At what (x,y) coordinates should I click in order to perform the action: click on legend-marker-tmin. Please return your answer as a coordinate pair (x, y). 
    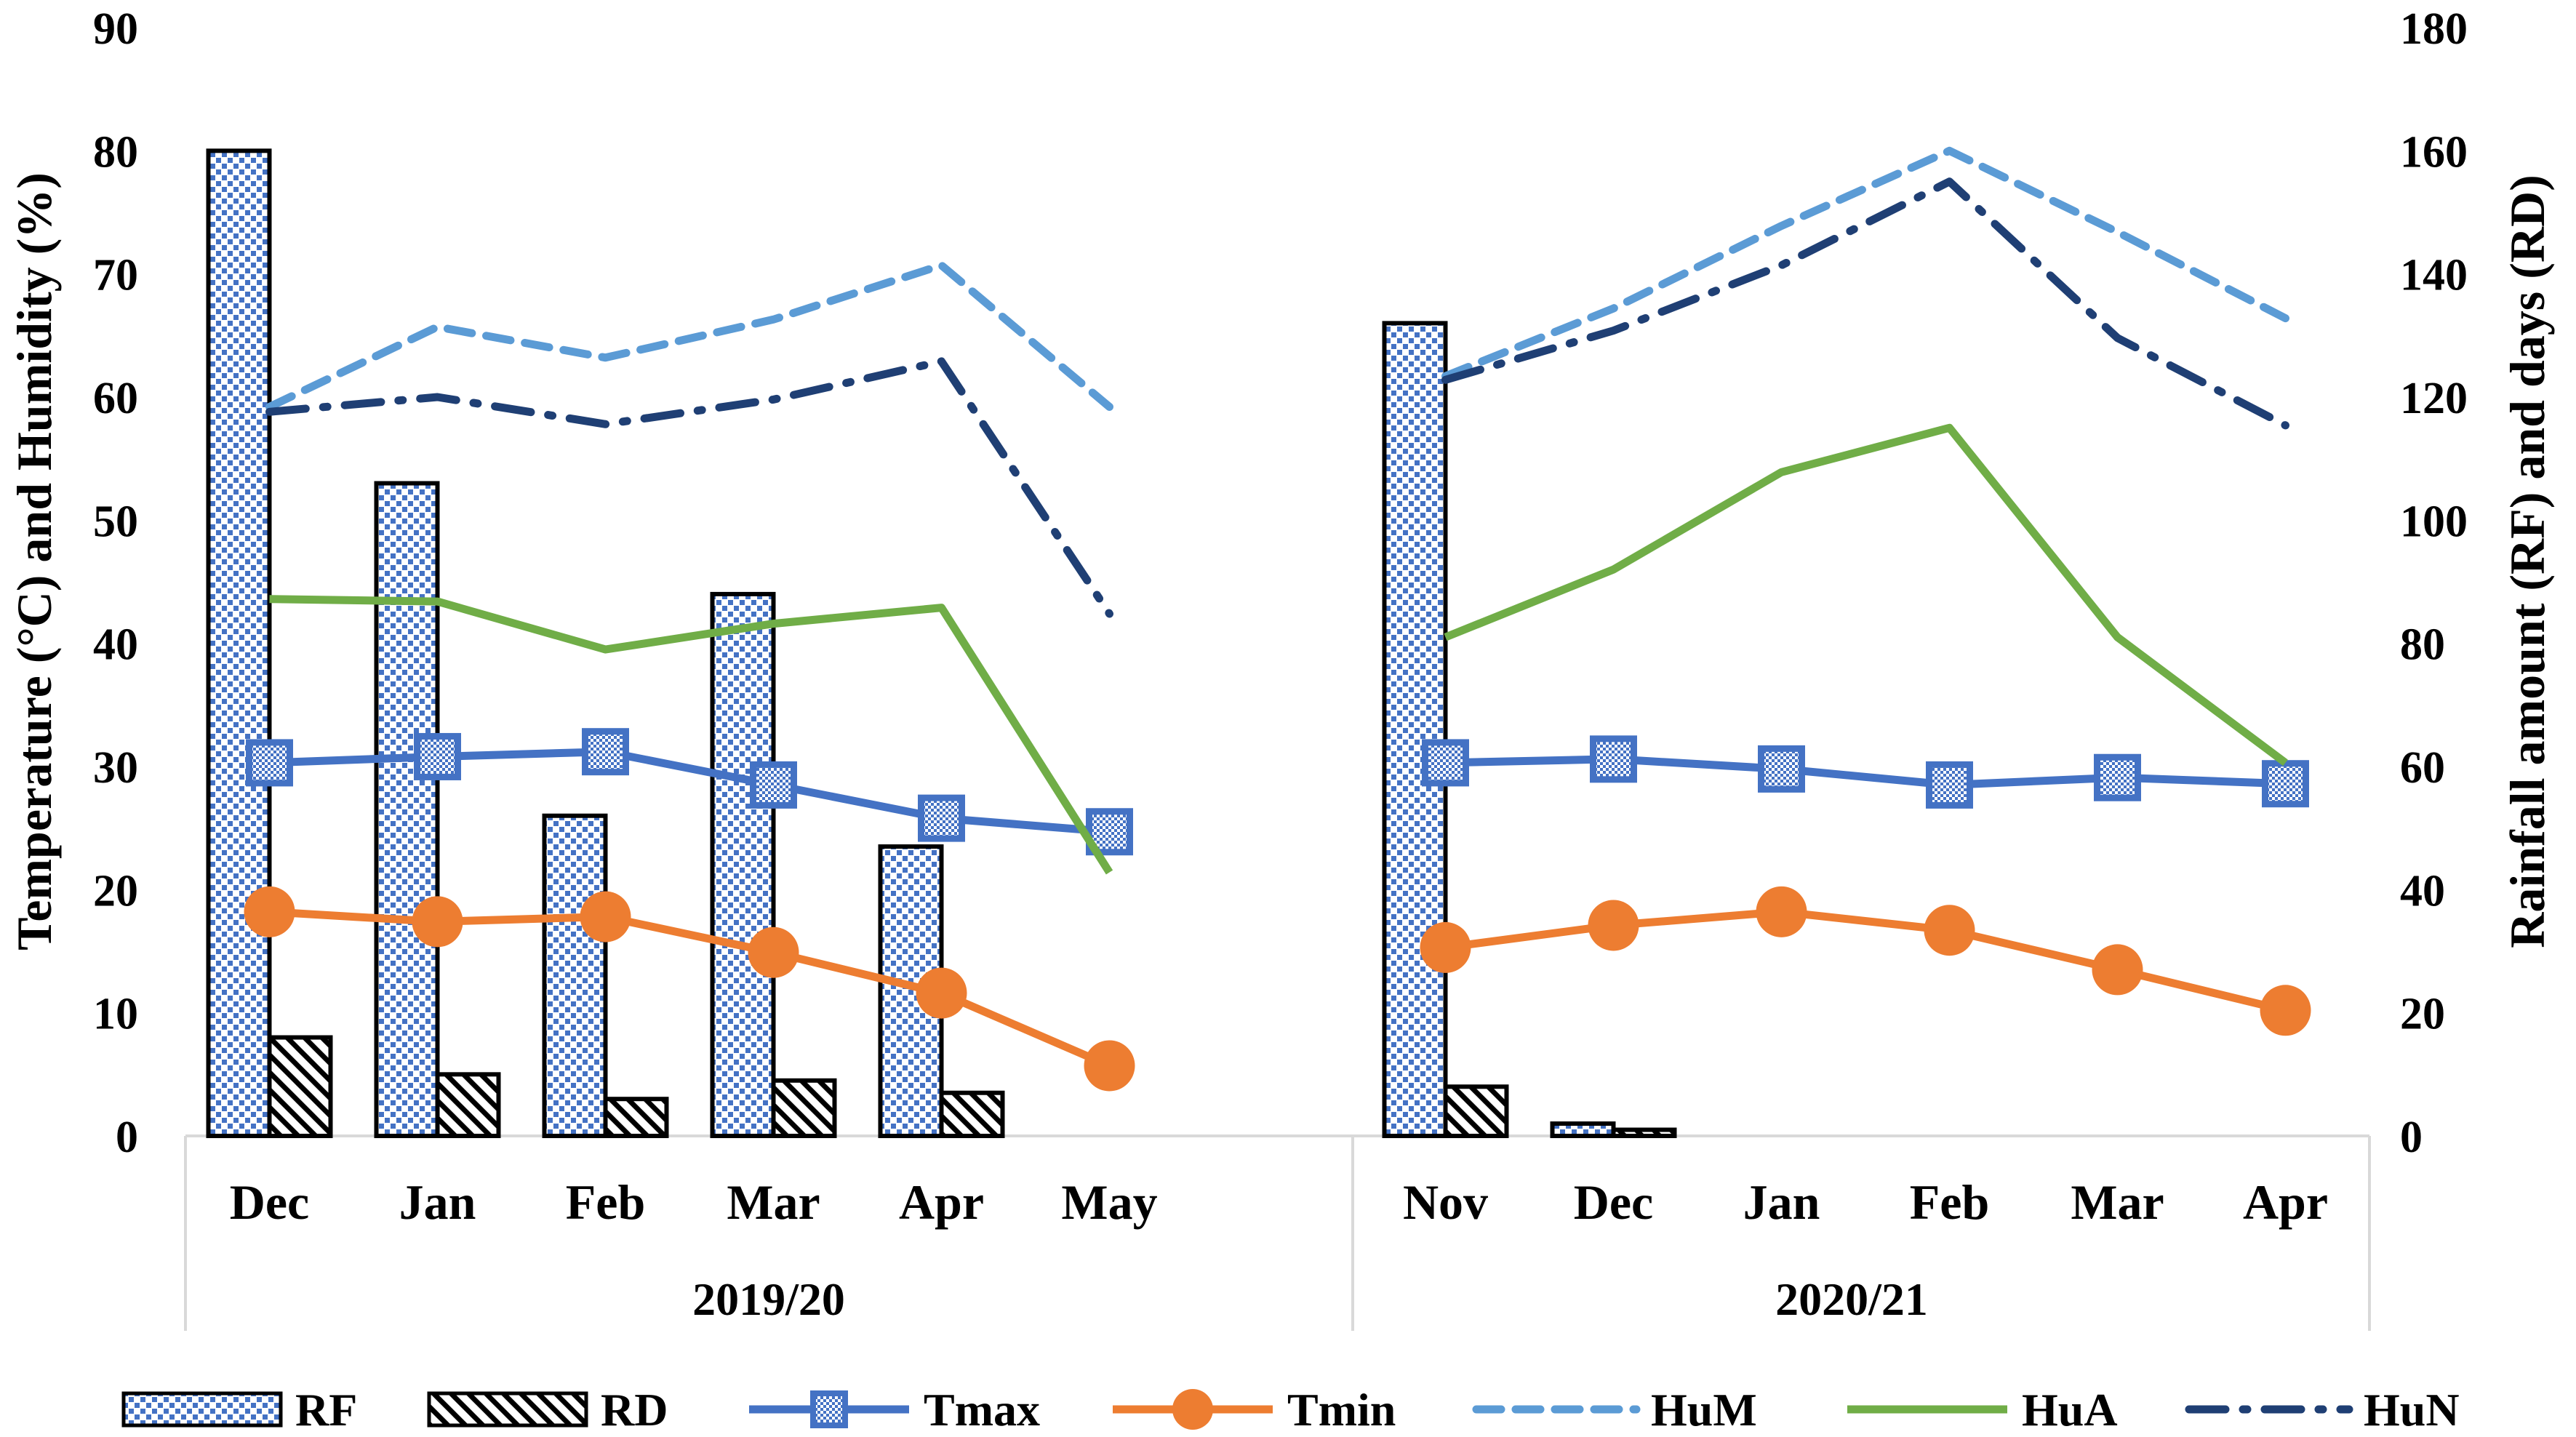
    Looking at the image, I should click on (1192, 1409).